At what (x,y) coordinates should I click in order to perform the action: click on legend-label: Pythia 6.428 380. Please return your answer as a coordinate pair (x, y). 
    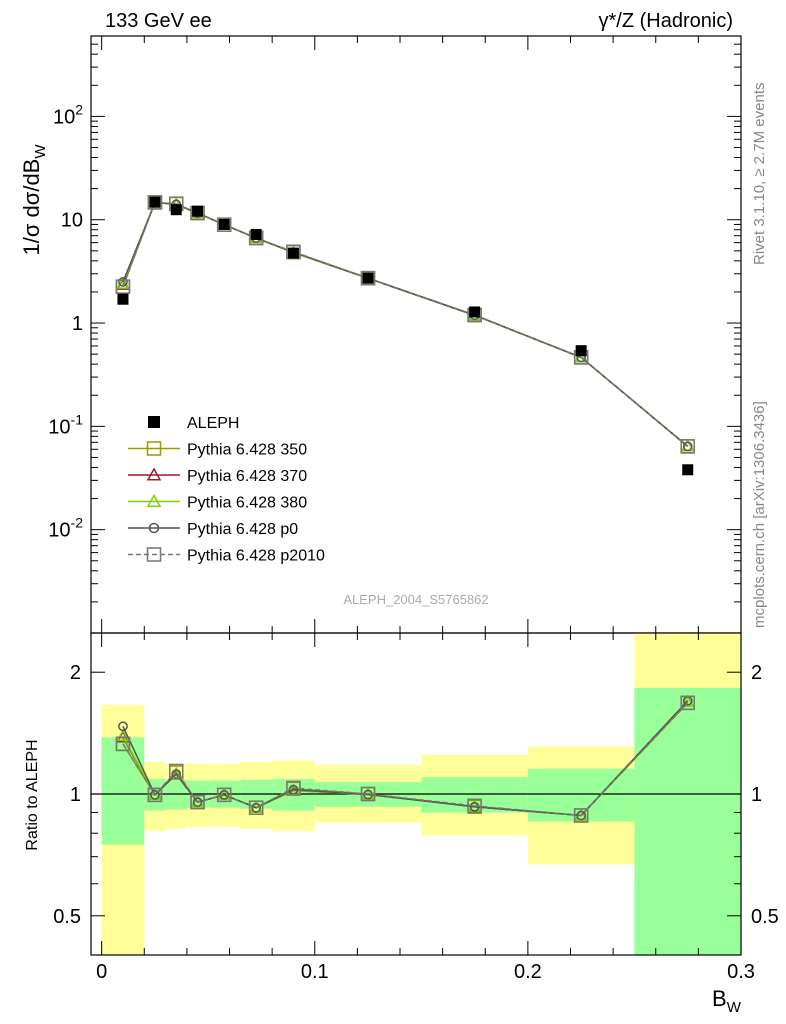
    Looking at the image, I should click on (247, 503).